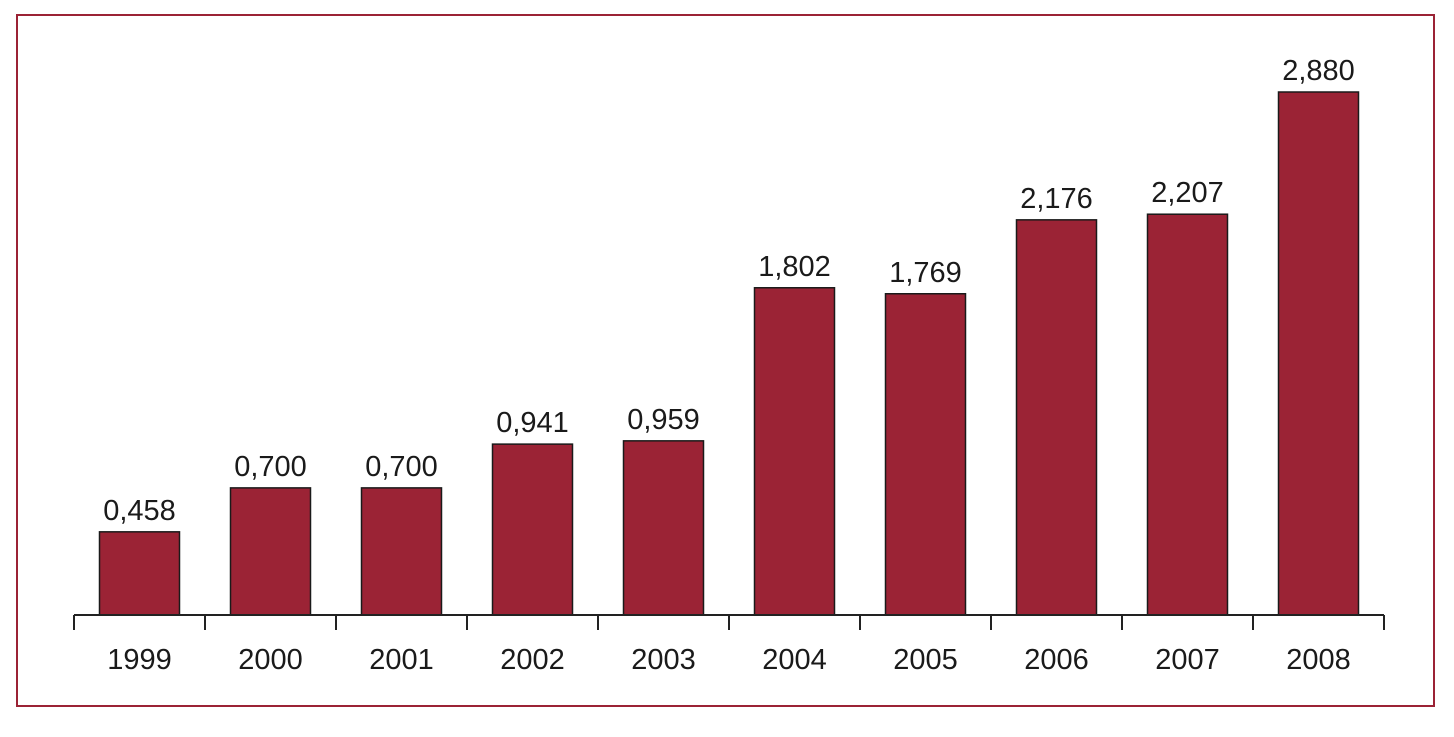 The height and width of the screenshot is (737, 1454). What do you see at coordinates (794, 451) in the screenshot?
I see `bar-2004` at bounding box center [794, 451].